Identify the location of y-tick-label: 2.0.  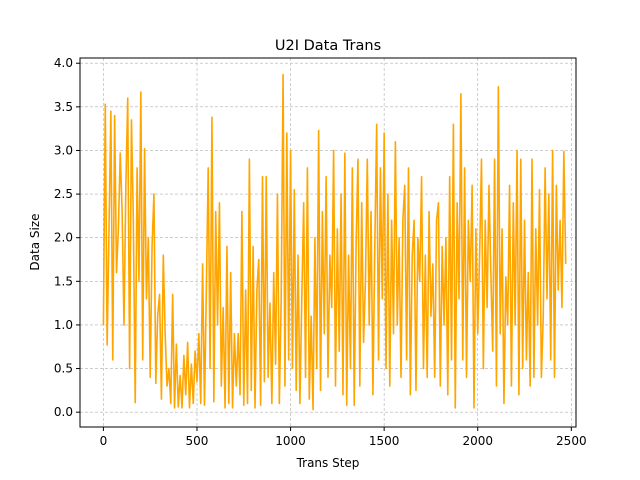
(63, 238).